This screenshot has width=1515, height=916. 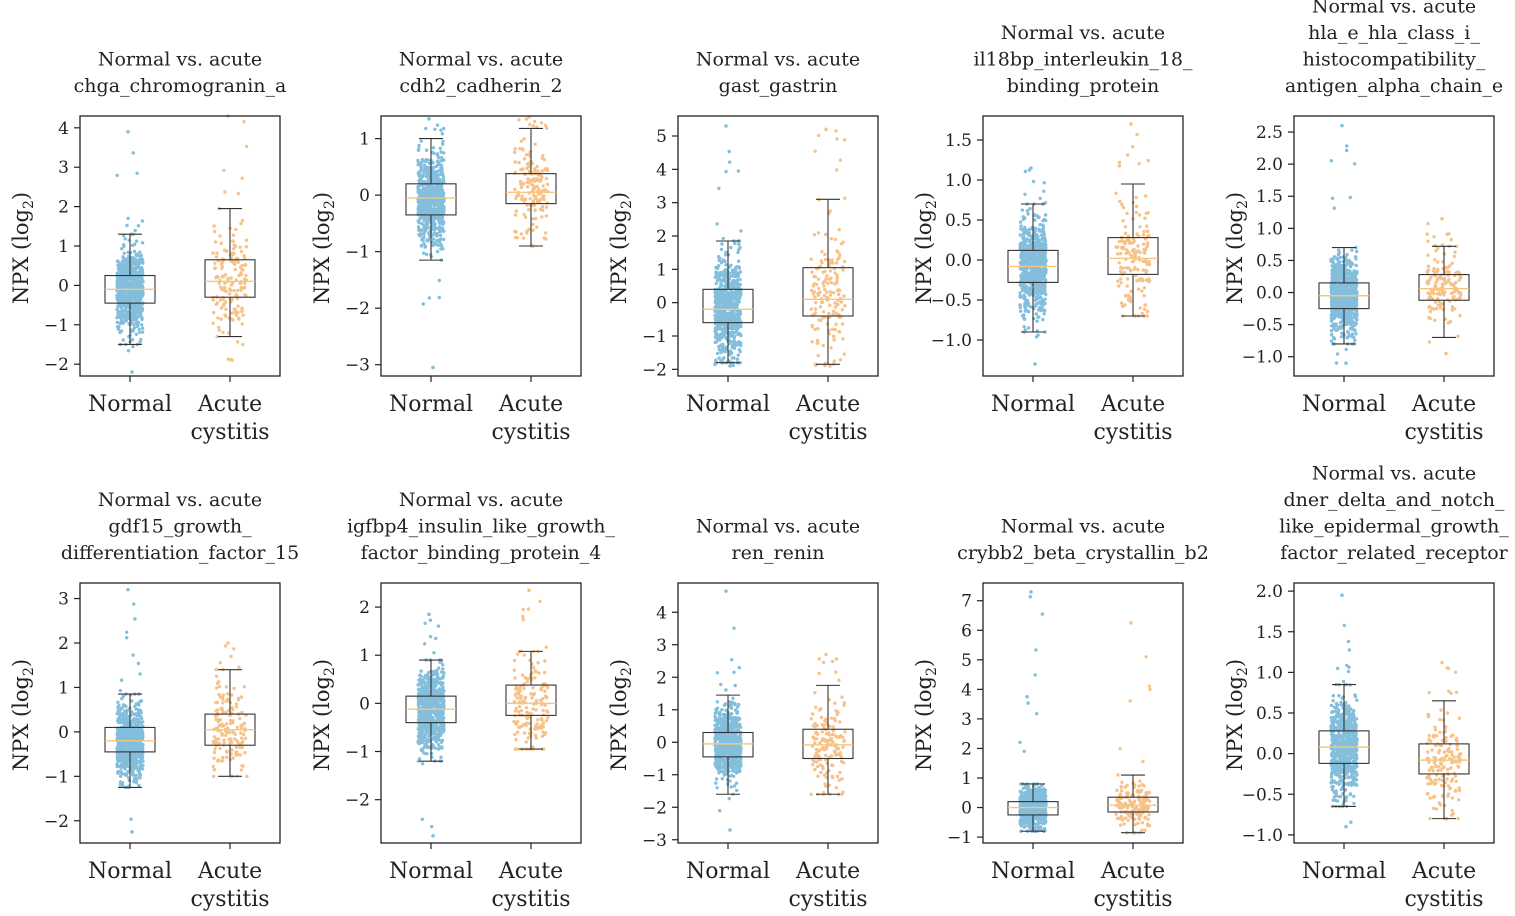 I want to click on y-tick-label: 2.0, so click(x=1269, y=165).